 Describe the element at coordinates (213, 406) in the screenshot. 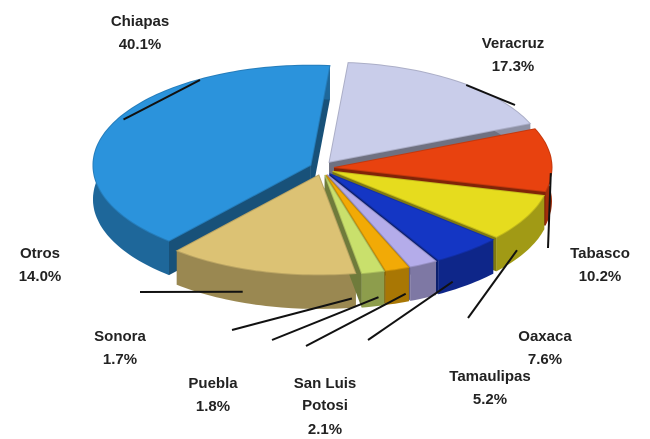

I see `slice-value-label: 1.8%` at that location.